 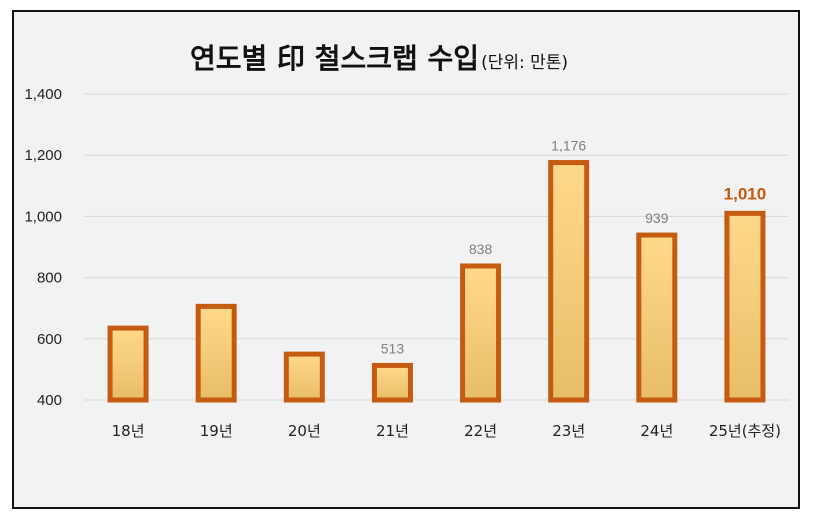 What do you see at coordinates (392, 431) in the screenshot?
I see `x-tick-label: 21년` at bounding box center [392, 431].